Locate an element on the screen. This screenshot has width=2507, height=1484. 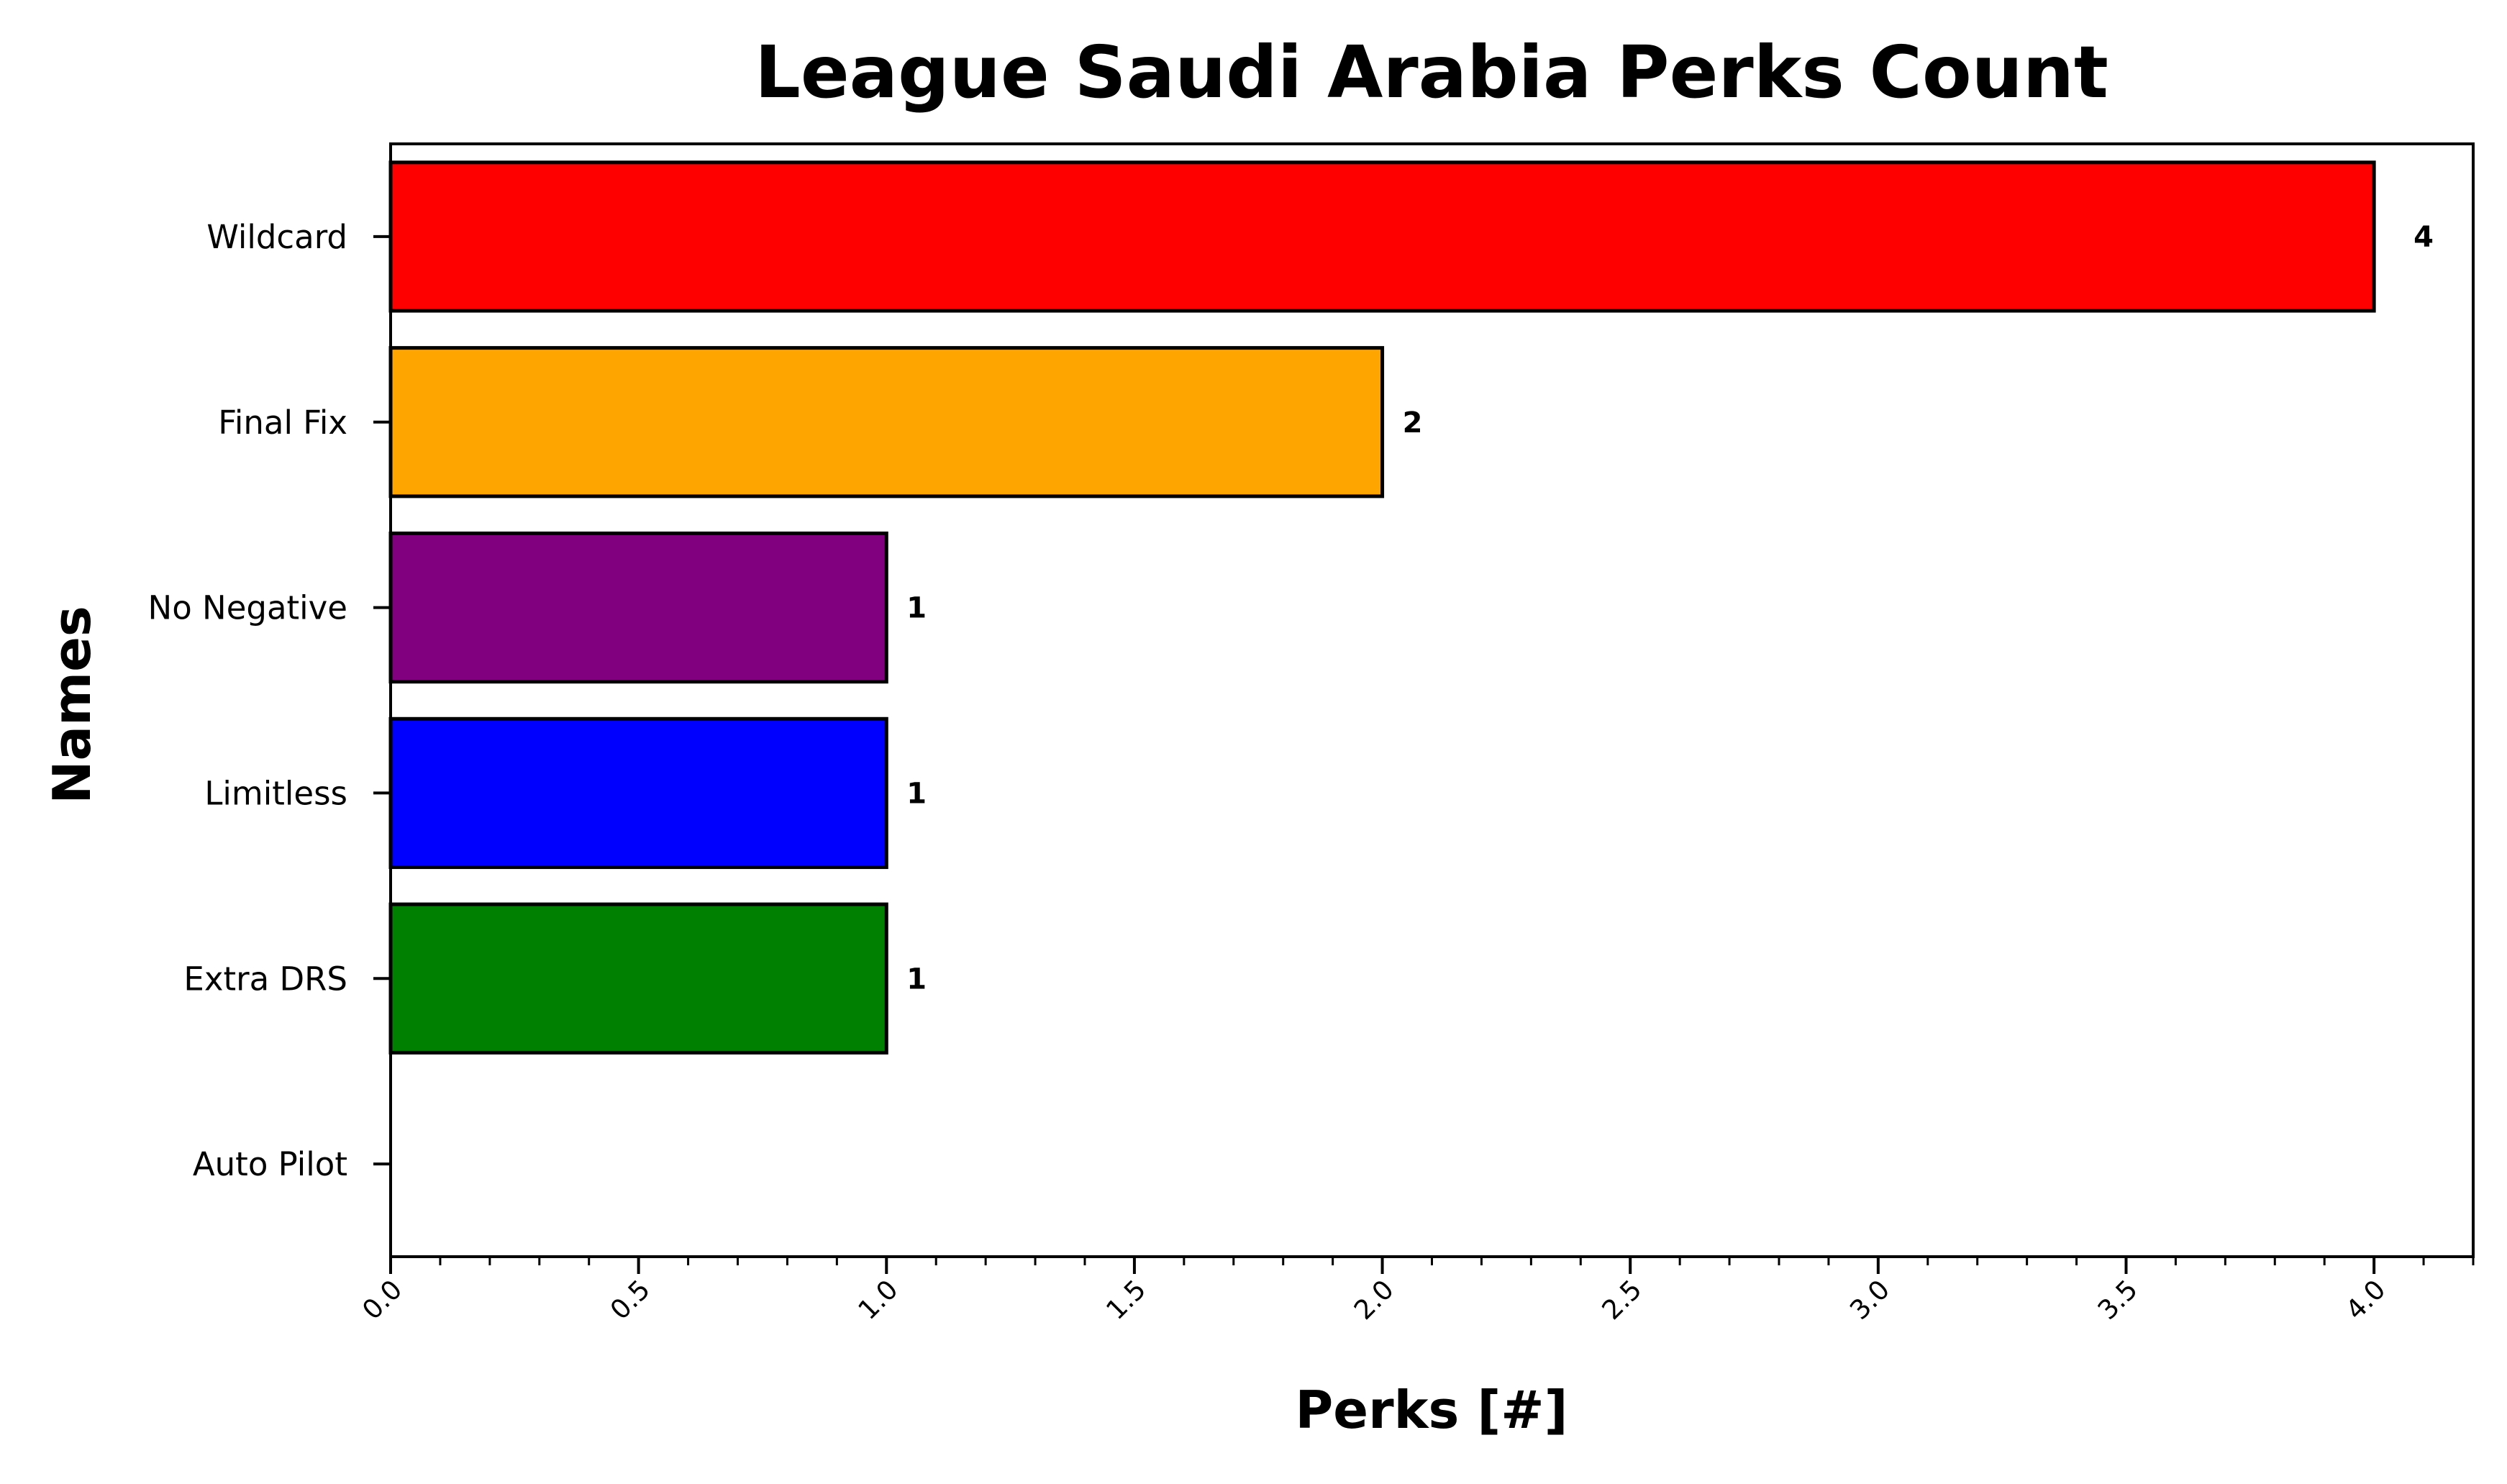
bar-extra-drs is located at coordinates (638, 979).